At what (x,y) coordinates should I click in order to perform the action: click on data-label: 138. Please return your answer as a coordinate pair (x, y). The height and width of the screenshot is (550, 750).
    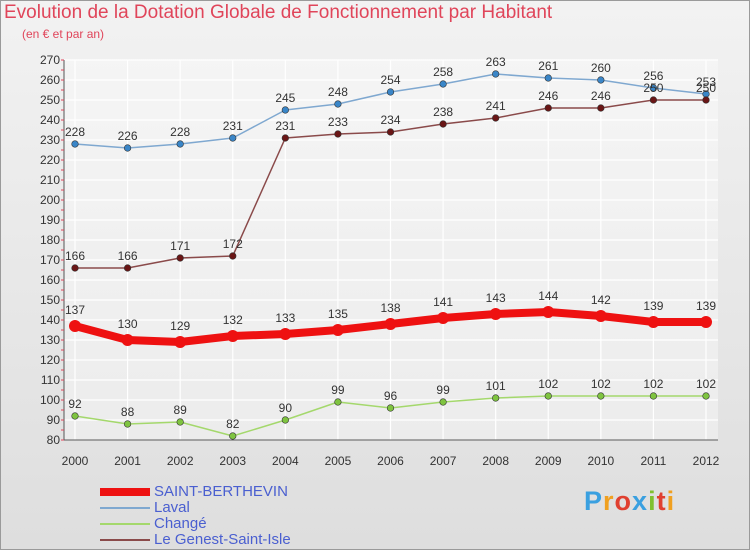
    Looking at the image, I should click on (390, 308).